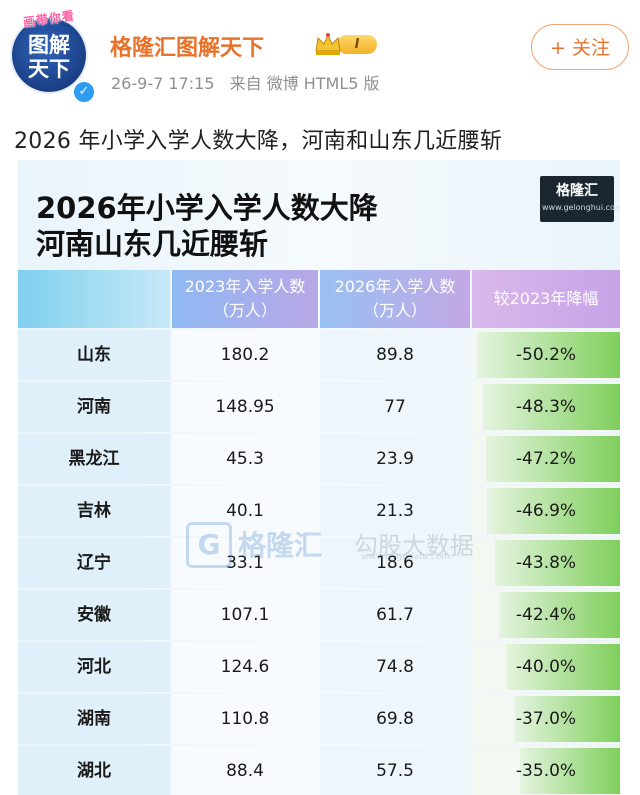  Describe the element at coordinates (94, 667) in the screenshot. I see `cell-province: 河北` at that location.